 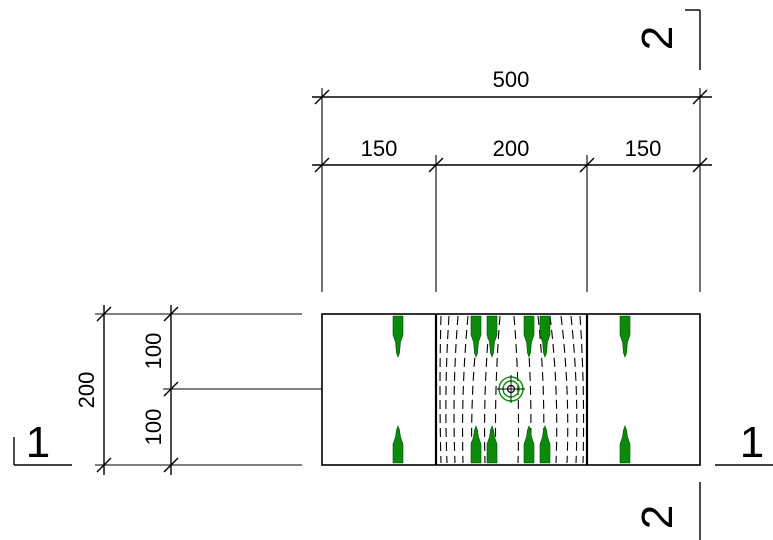 What do you see at coordinates (153, 427) in the screenshot?
I see `dimension-lower-segment: 100` at bounding box center [153, 427].